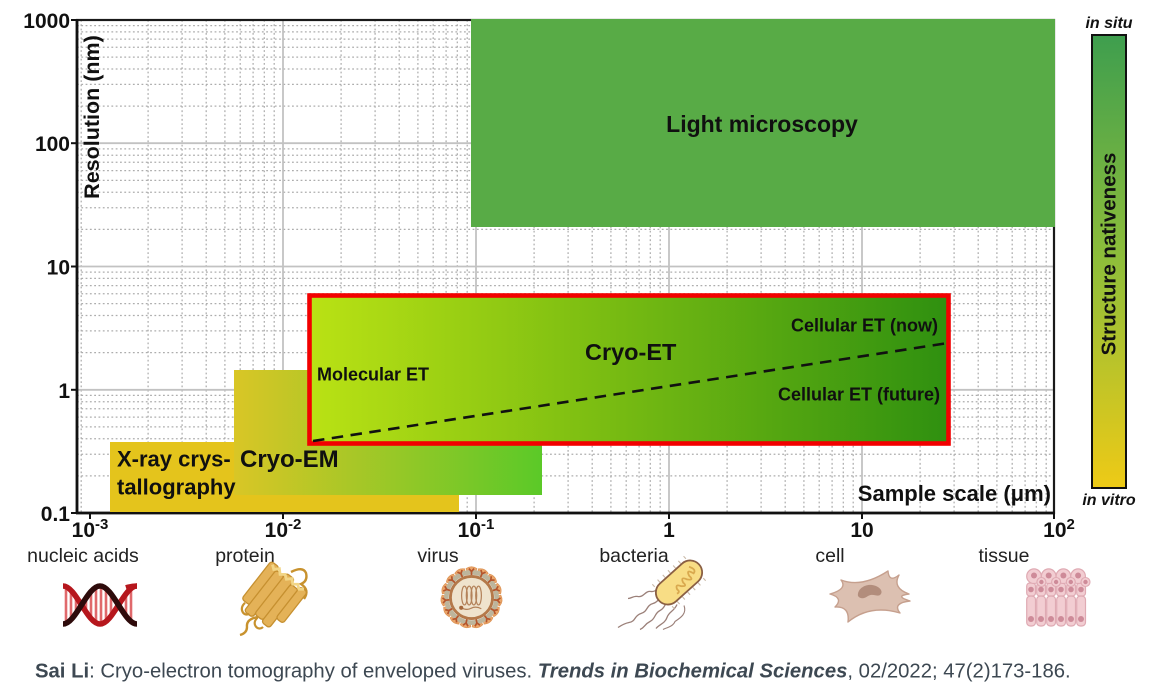 The width and height of the screenshot is (1173, 695). What do you see at coordinates (83, 556) in the screenshot?
I see `svg-text: nucleic acids` at bounding box center [83, 556].